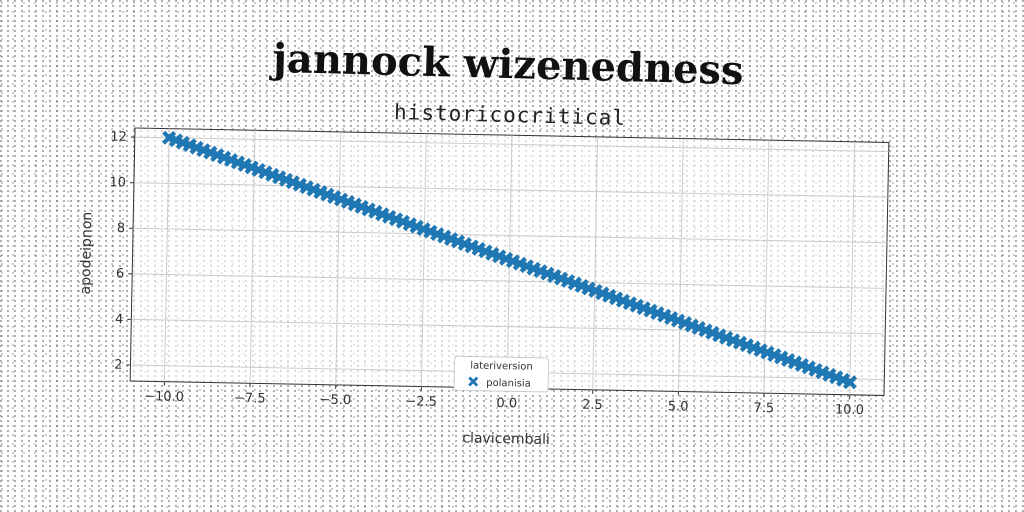 Image resolution: width=1024 pixels, height=512 pixels. Describe the element at coordinates (164, 397) in the screenshot. I see `x-tick-label: −10.0` at that location.